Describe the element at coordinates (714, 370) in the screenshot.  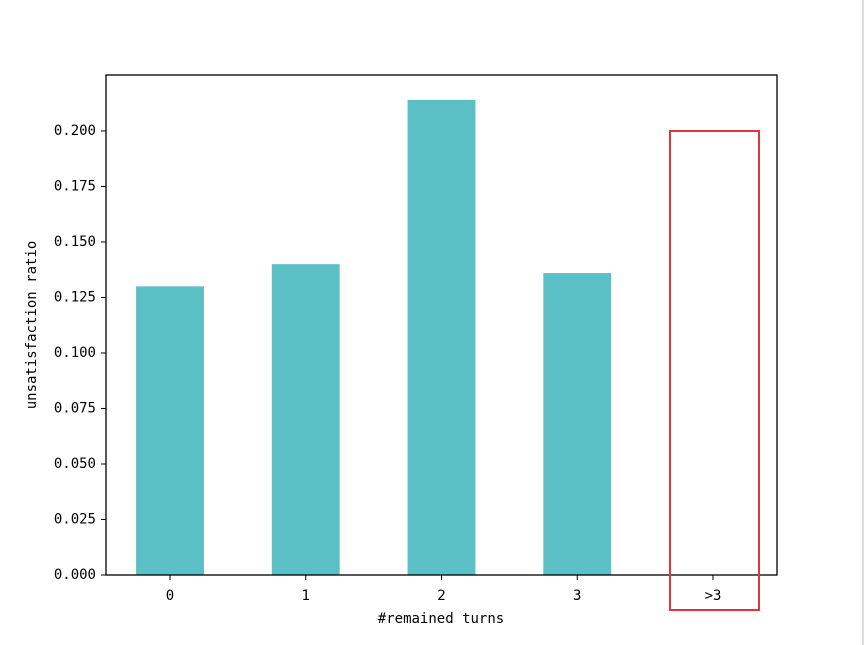
I see `highlight-box` at that location.